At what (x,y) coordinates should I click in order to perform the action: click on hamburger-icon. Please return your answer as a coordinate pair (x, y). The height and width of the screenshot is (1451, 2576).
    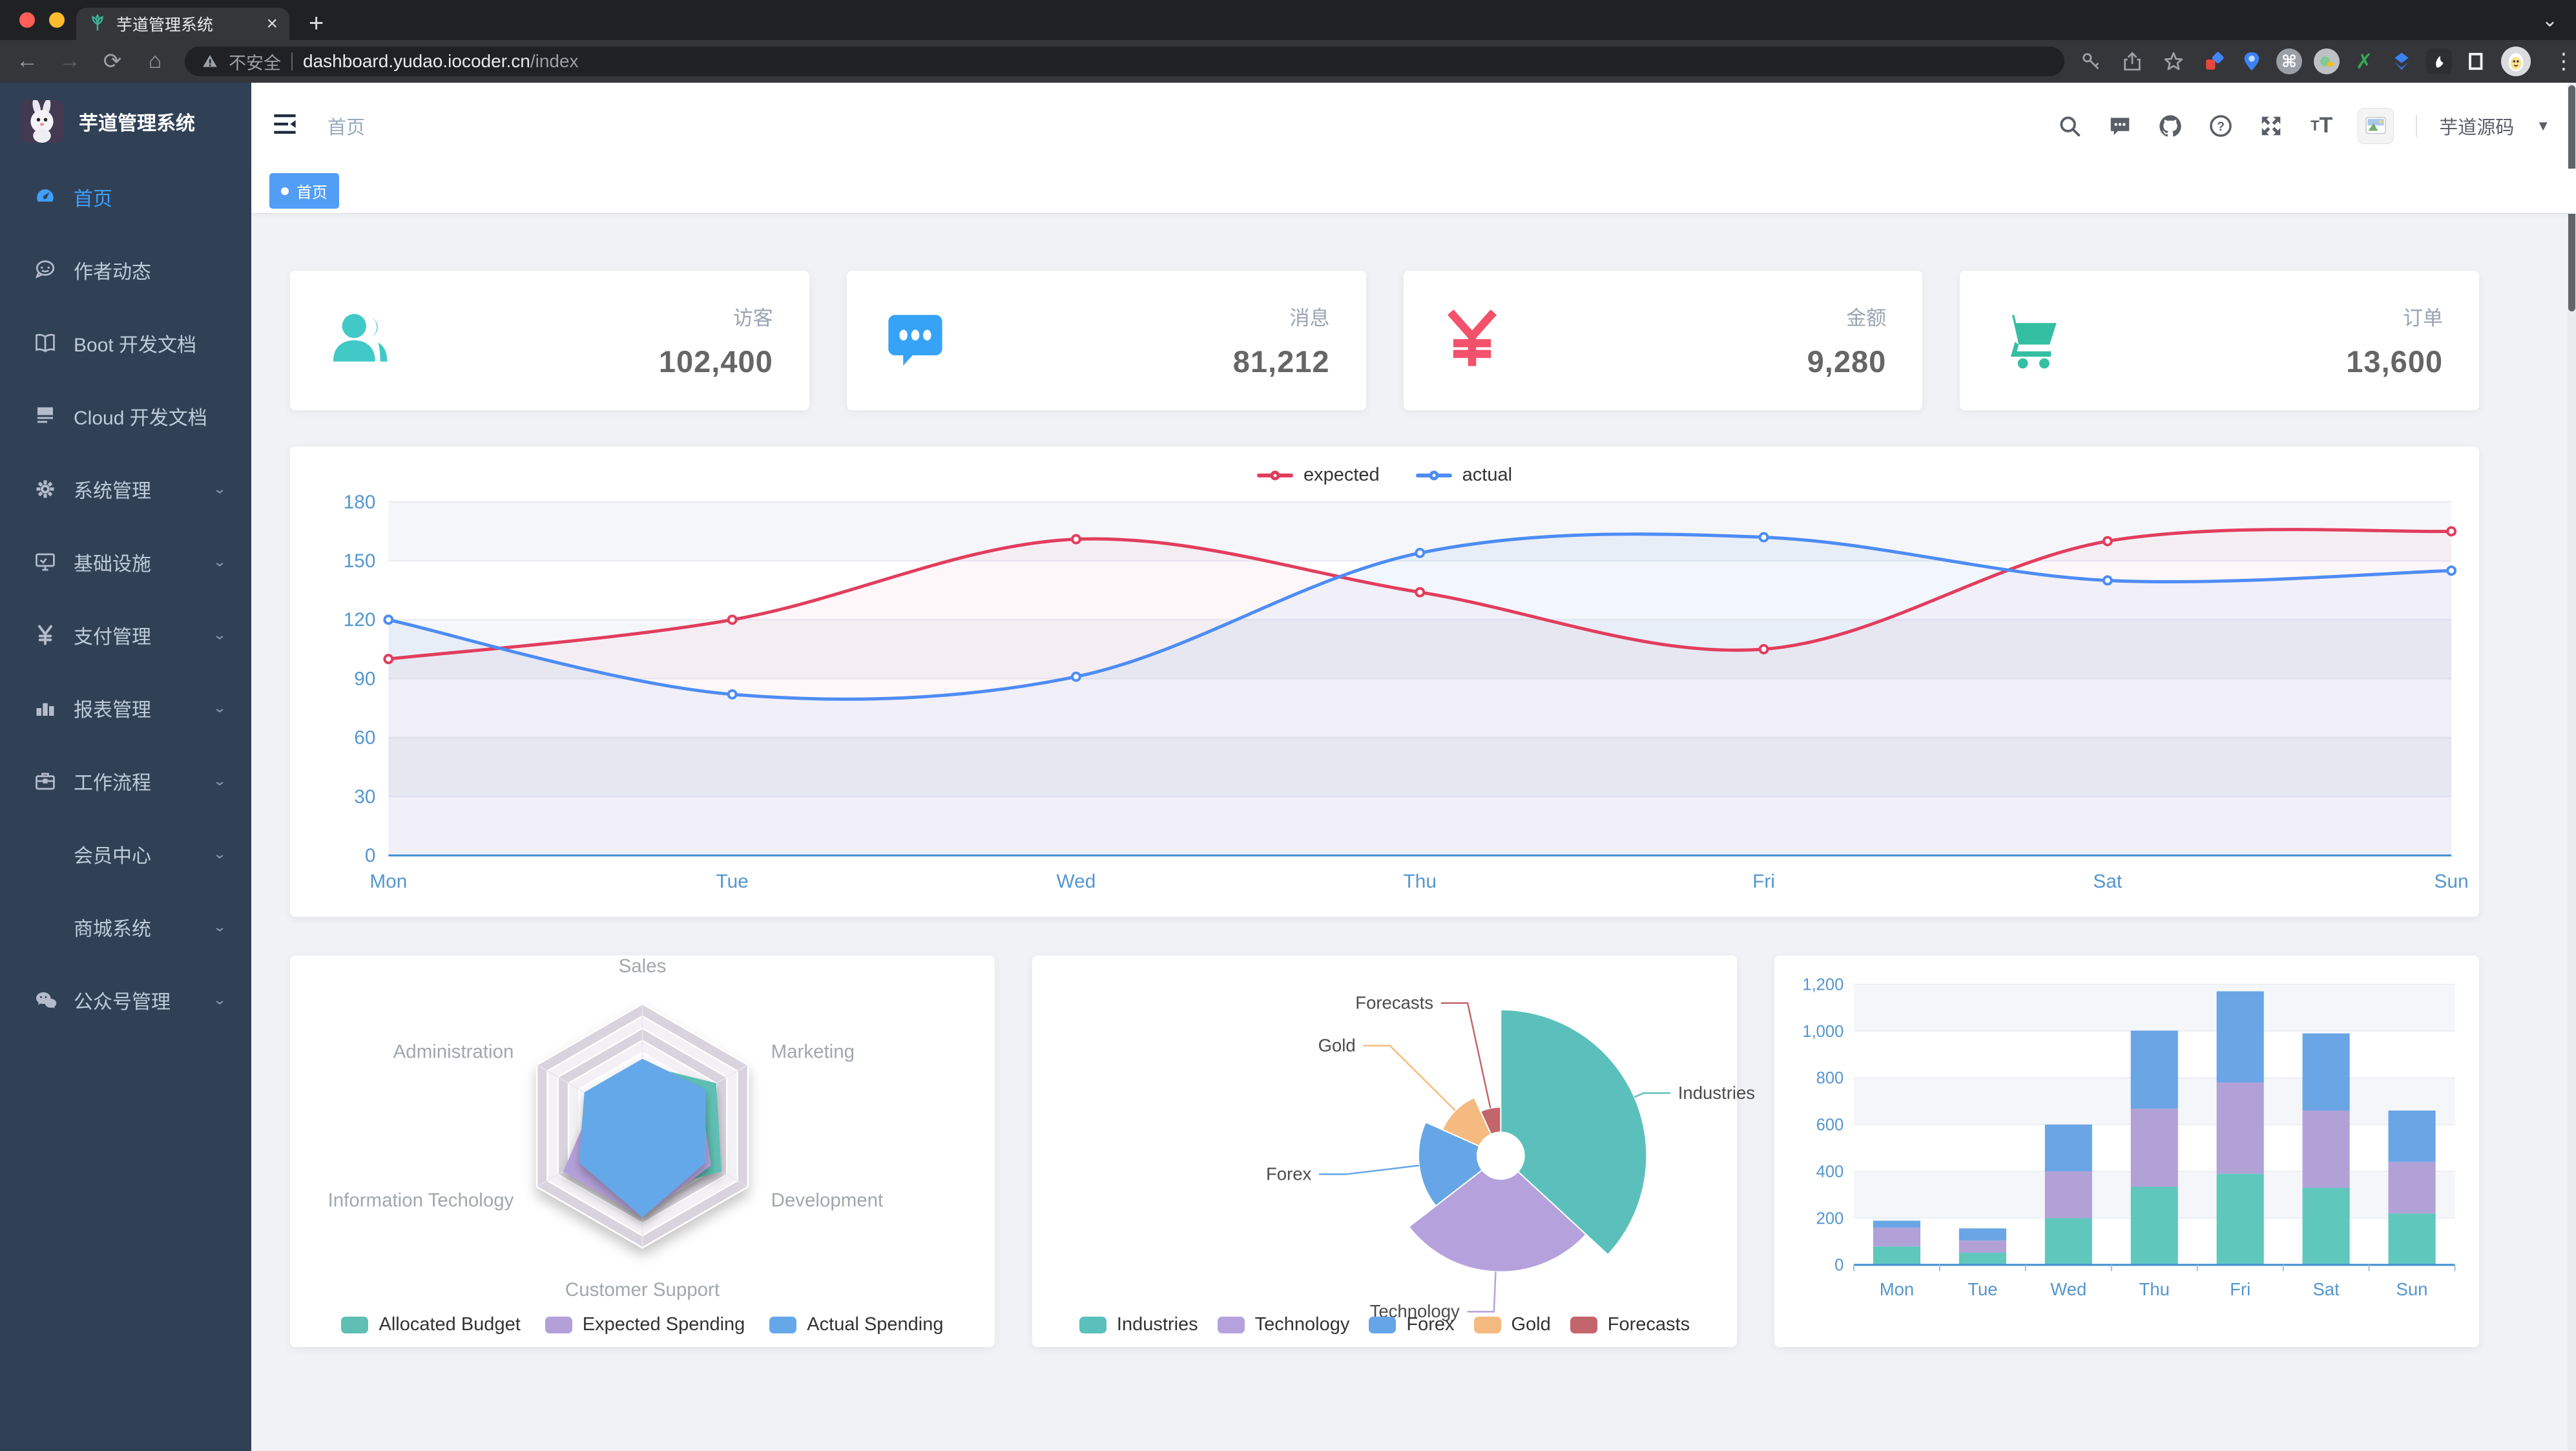
    Looking at the image, I should click on (285, 125).